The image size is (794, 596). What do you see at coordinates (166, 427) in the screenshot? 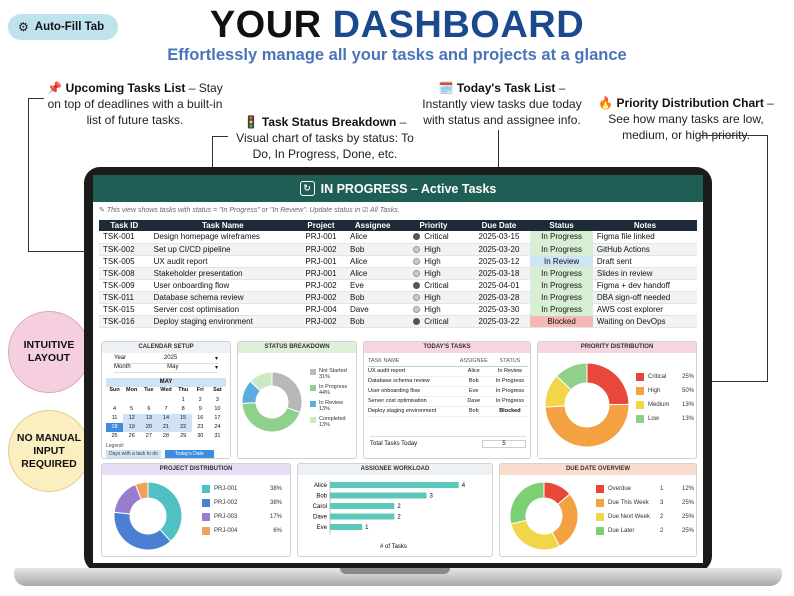
I see `calendar-day: 21` at bounding box center [166, 427].